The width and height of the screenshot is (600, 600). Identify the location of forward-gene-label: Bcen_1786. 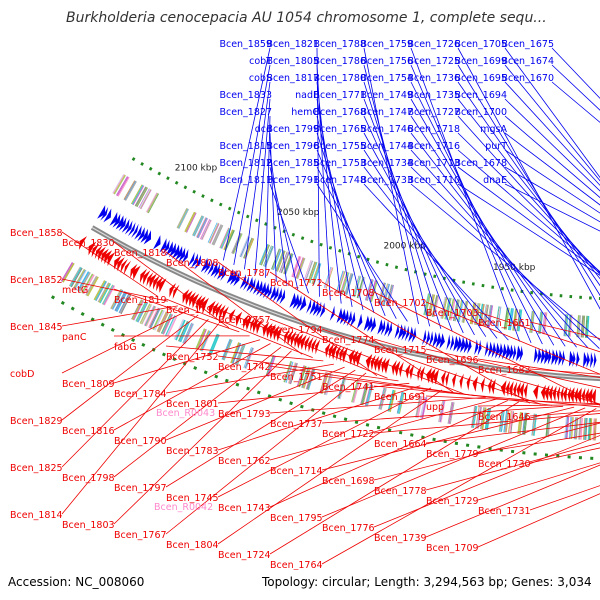
(339, 61).